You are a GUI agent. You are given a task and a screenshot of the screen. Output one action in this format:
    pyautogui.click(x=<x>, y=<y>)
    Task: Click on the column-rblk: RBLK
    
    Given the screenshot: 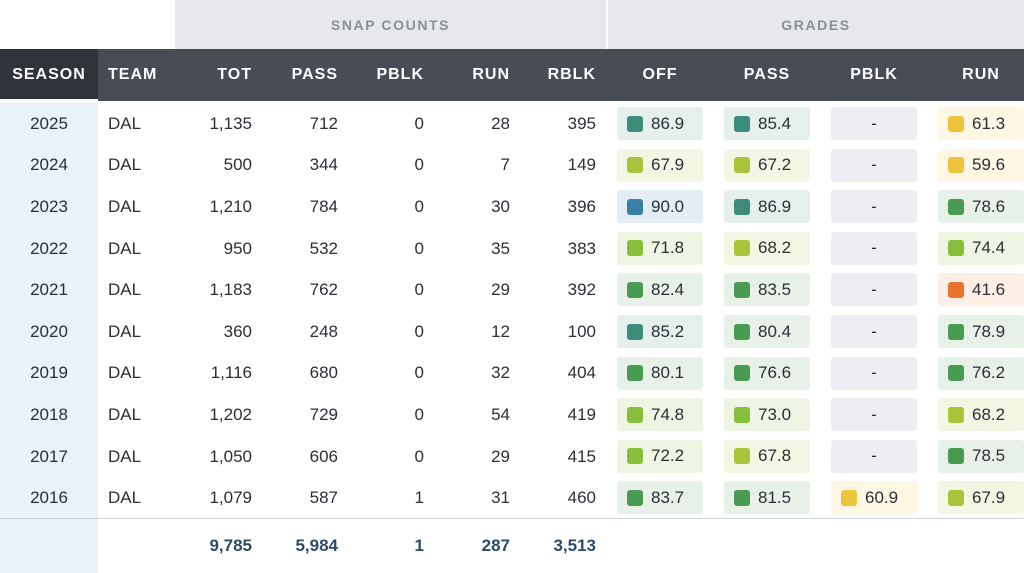 What is the action you would take?
    pyautogui.click(x=571, y=74)
    